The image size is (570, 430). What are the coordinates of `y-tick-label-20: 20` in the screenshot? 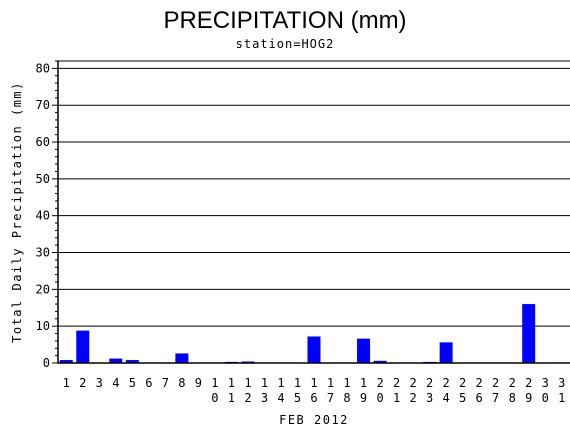 It's located at (43, 289).